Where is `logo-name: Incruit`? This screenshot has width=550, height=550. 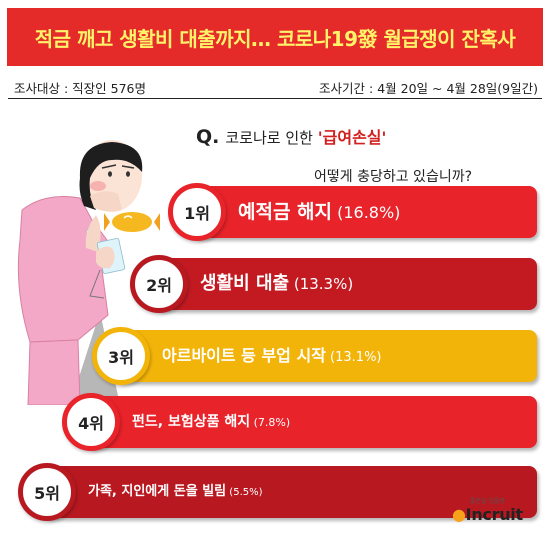
logo-name: Incruit is located at coordinates (494, 514).